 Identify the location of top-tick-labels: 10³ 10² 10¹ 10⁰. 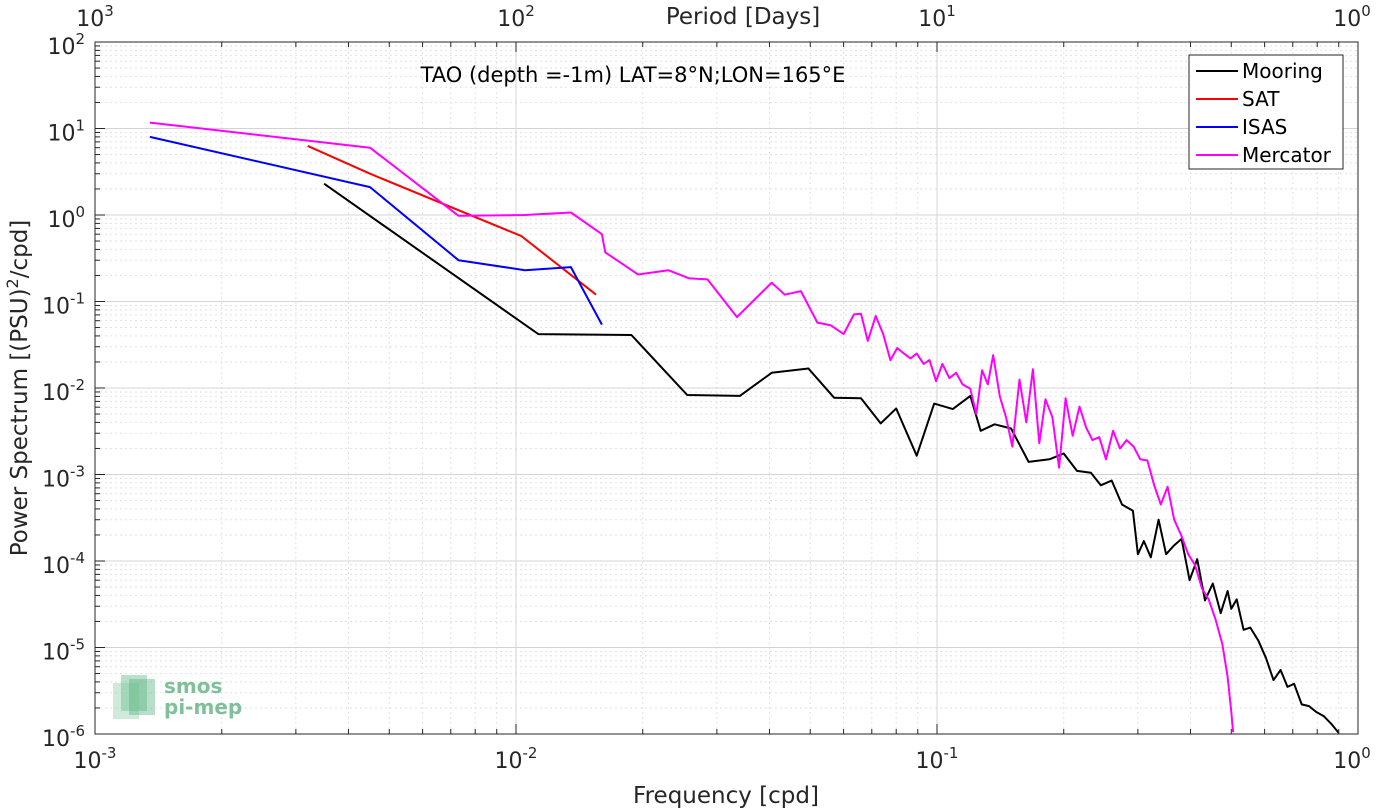
(723, 17).